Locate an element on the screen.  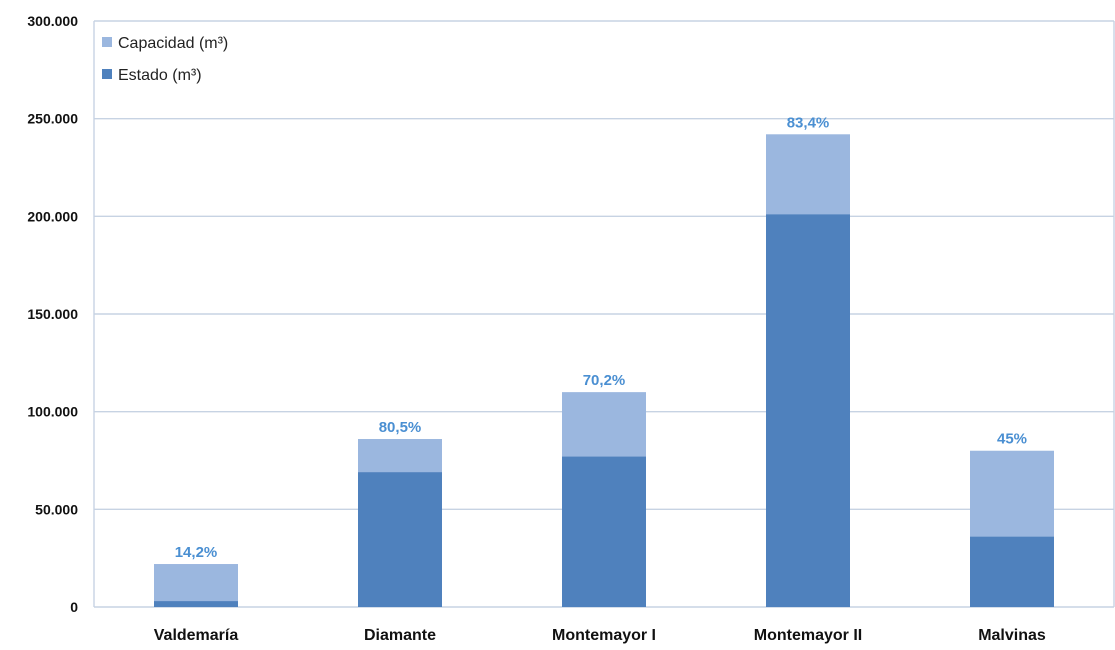
legend-label-estado: Estado (m³) is located at coordinates (160, 75).